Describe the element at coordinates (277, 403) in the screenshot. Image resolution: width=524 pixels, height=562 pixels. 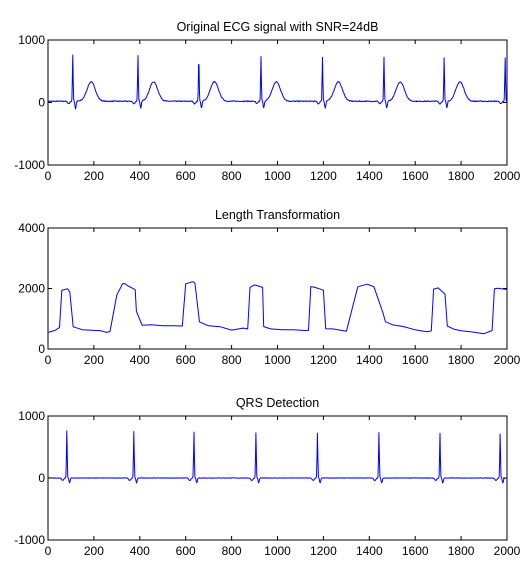
I see `chart-title-qrs-detection: QRS Detection` at that location.